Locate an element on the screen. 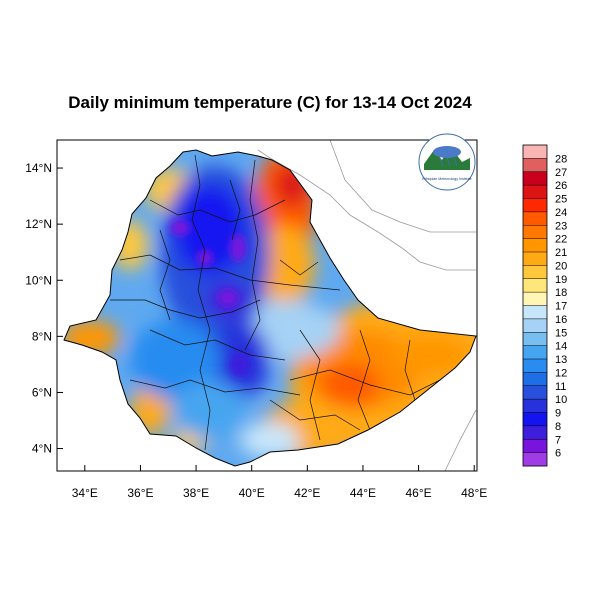 This screenshot has width=600, height=600. y-tick-label: 8°N is located at coordinates (42, 336).